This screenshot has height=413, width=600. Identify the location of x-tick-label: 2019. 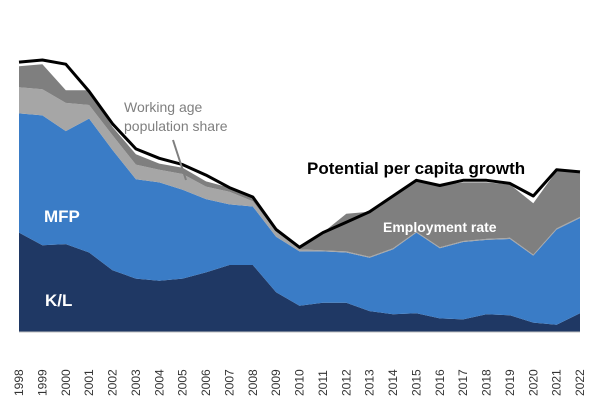
(510, 382).